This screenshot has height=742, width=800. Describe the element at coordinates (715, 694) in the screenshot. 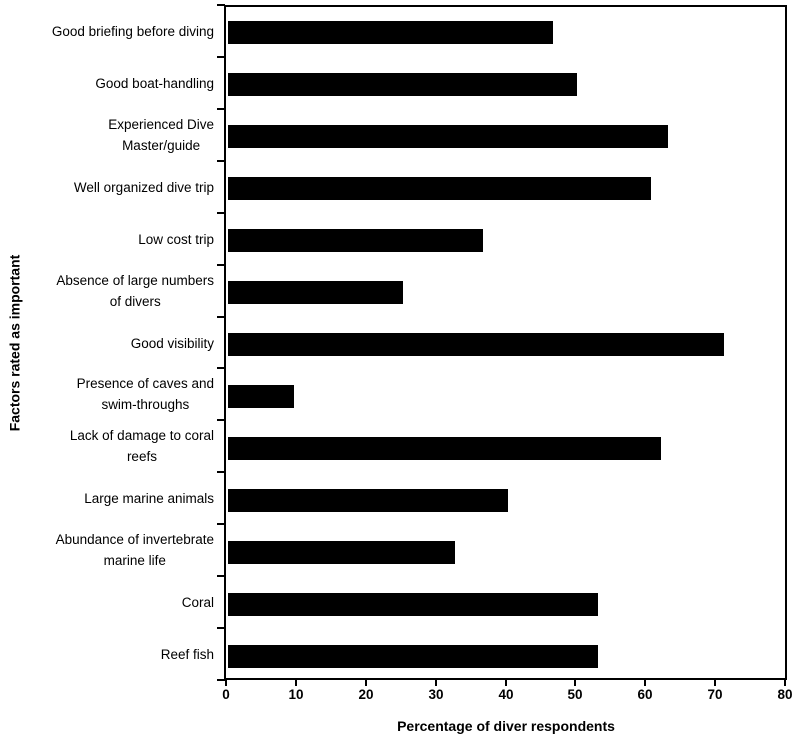

I see `x-tick-label-70: 70` at that location.